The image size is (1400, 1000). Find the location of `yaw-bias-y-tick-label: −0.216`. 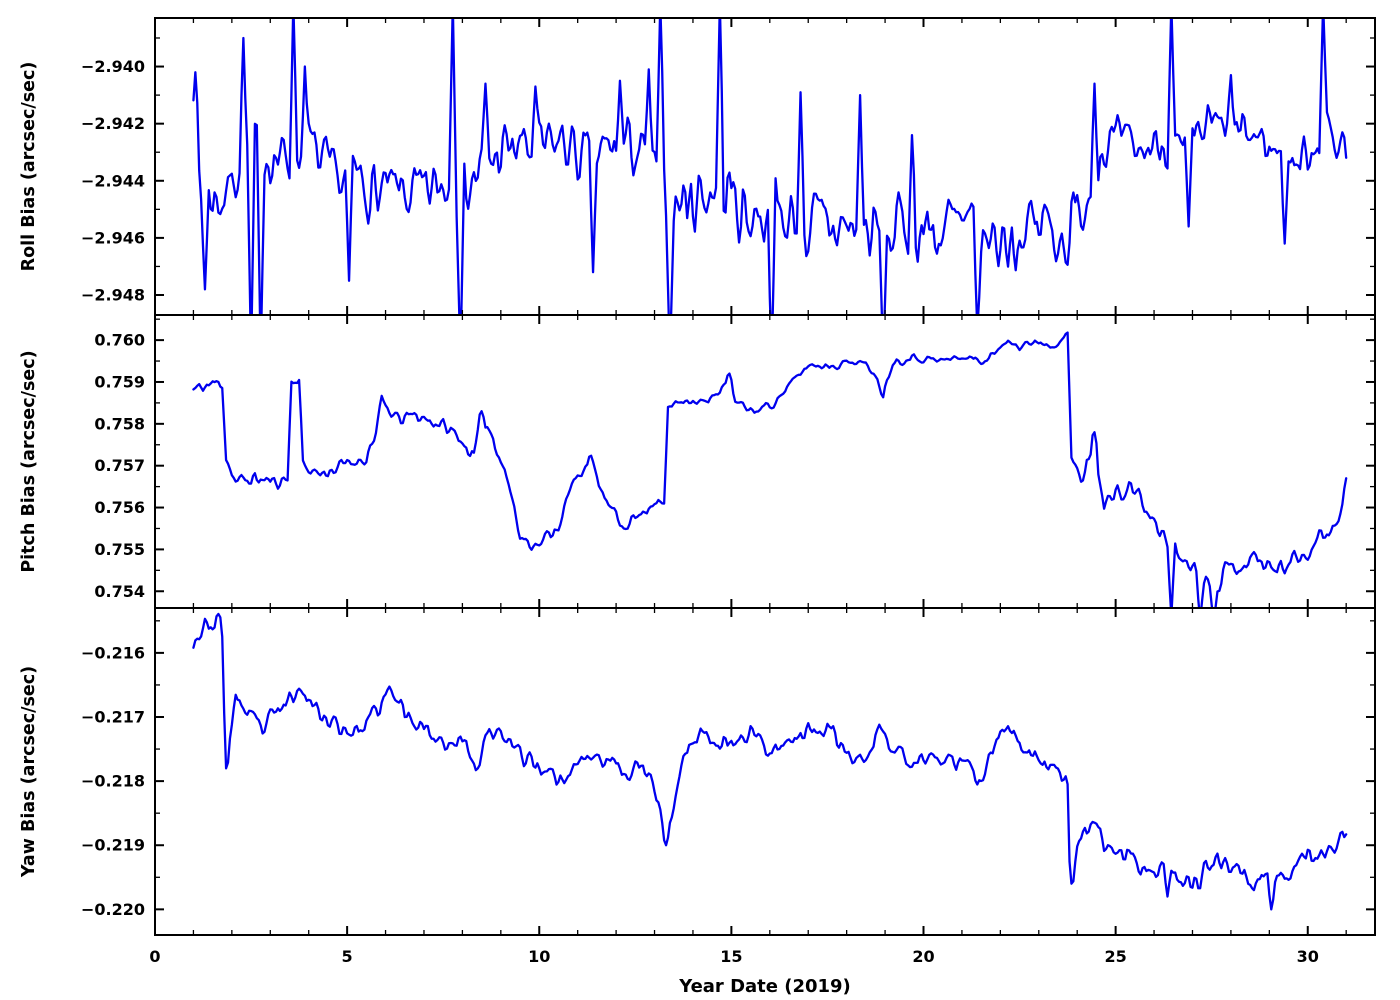

yaw-bias-y-tick-label: −0.216 is located at coordinates (113, 652).